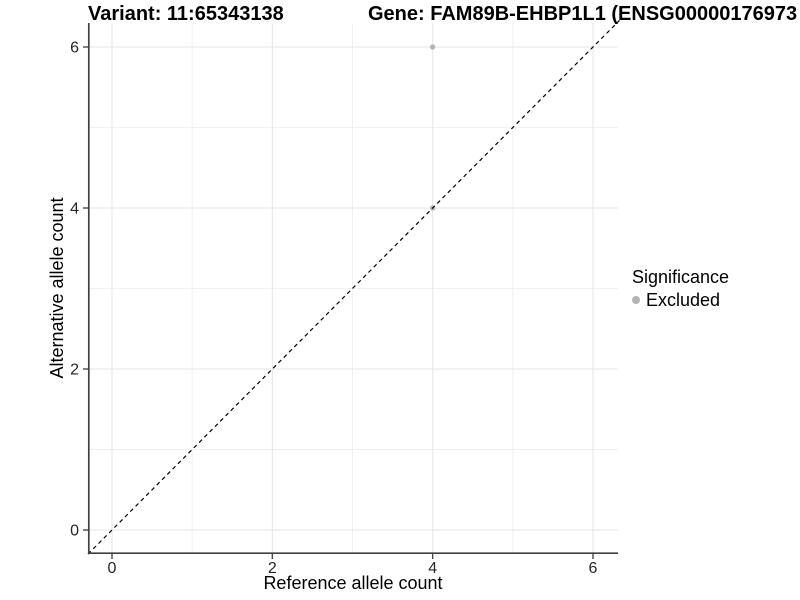 The image size is (800, 600). Describe the element at coordinates (636, 300) in the screenshot. I see `legend-point-marker-icon` at that location.